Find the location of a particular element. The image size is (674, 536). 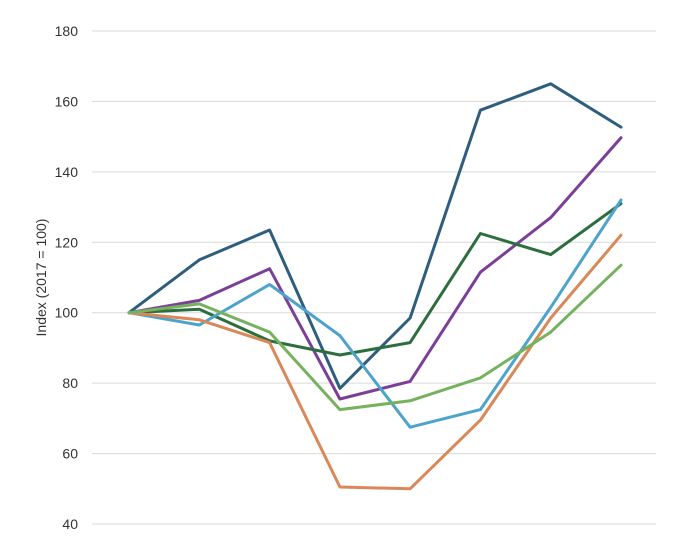

y-tick-label: 160 is located at coordinates (67, 101).